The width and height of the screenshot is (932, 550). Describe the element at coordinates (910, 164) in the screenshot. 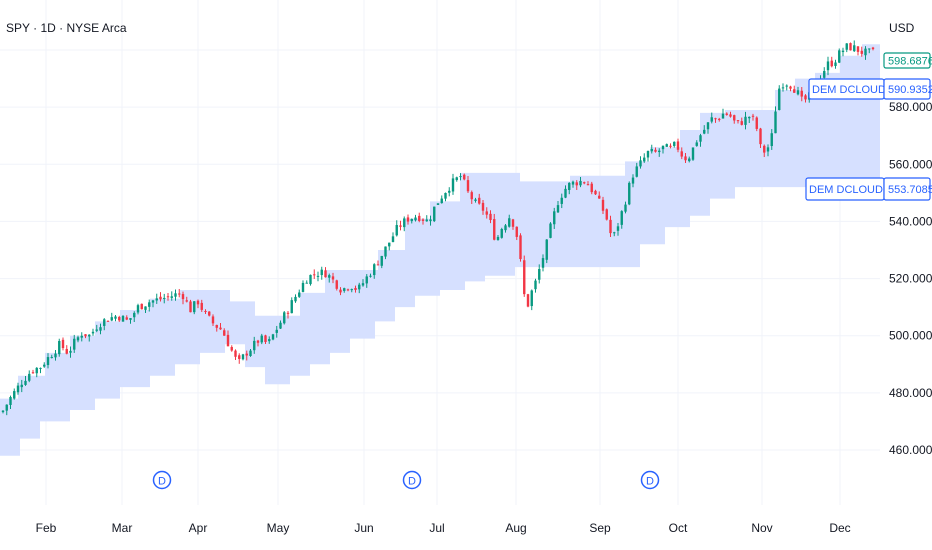

I see `y-tick-label: 560.00000` at that location.